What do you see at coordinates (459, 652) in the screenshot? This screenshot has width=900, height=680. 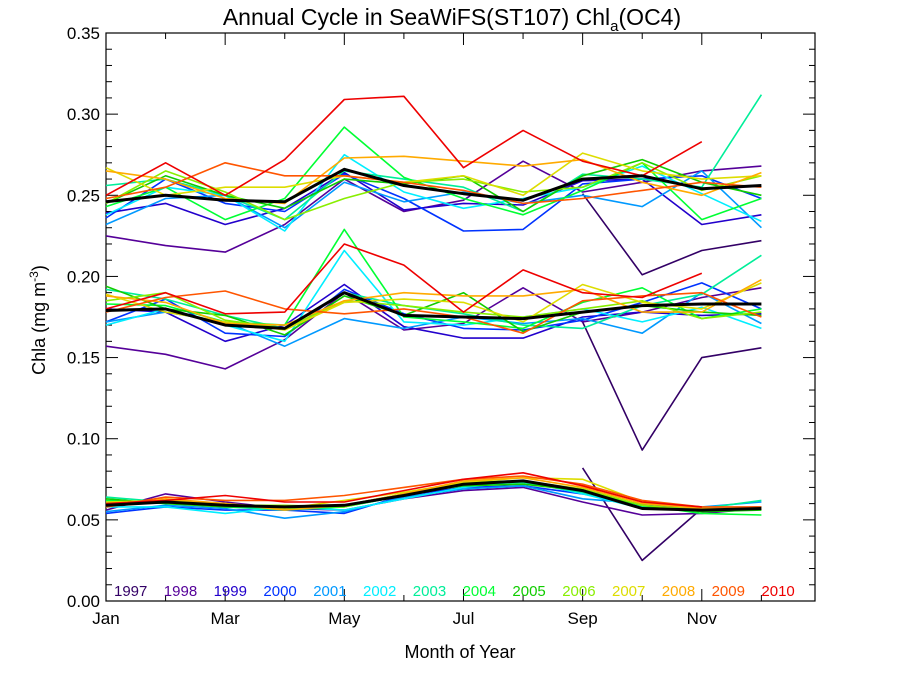 I see `x-axis-label: Month of Year` at bounding box center [459, 652].